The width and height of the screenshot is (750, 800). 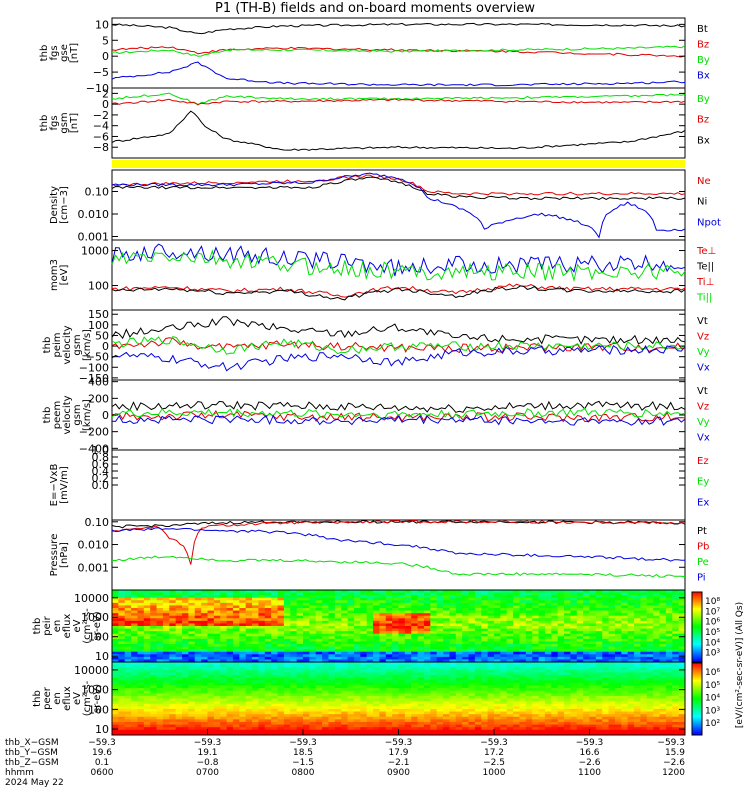 I want to click on legend-entry: Ni, so click(x=702, y=202).